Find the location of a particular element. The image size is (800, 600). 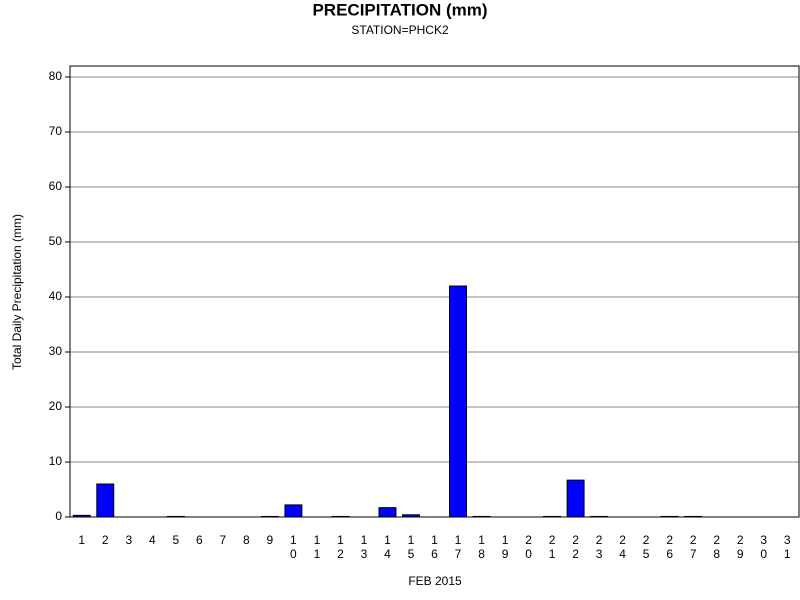

y-tick-label: 30 is located at coordinates (56, 351).